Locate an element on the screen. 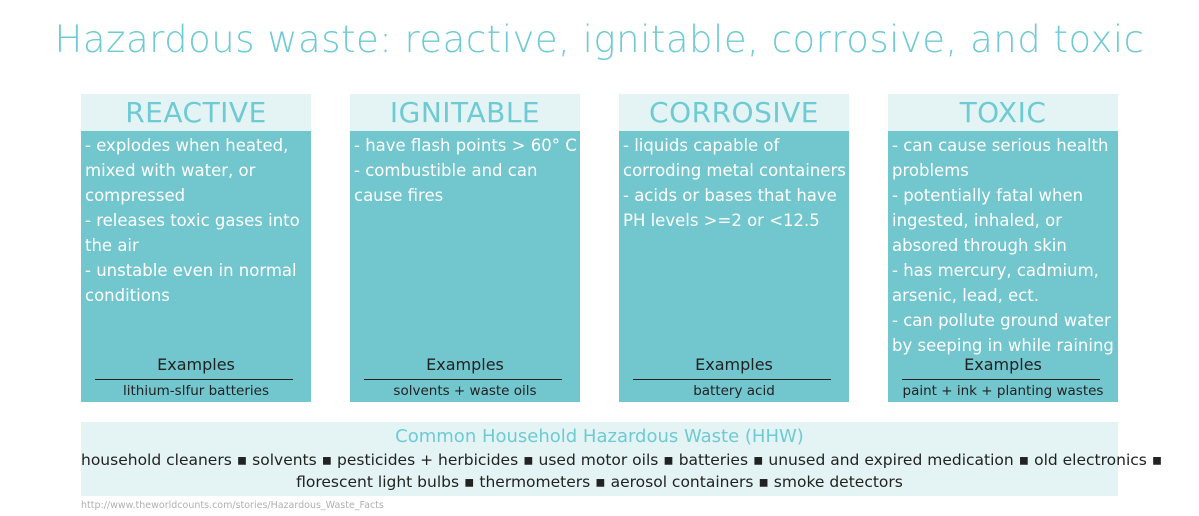  description-line: the air is located at coordinates (112, 245).